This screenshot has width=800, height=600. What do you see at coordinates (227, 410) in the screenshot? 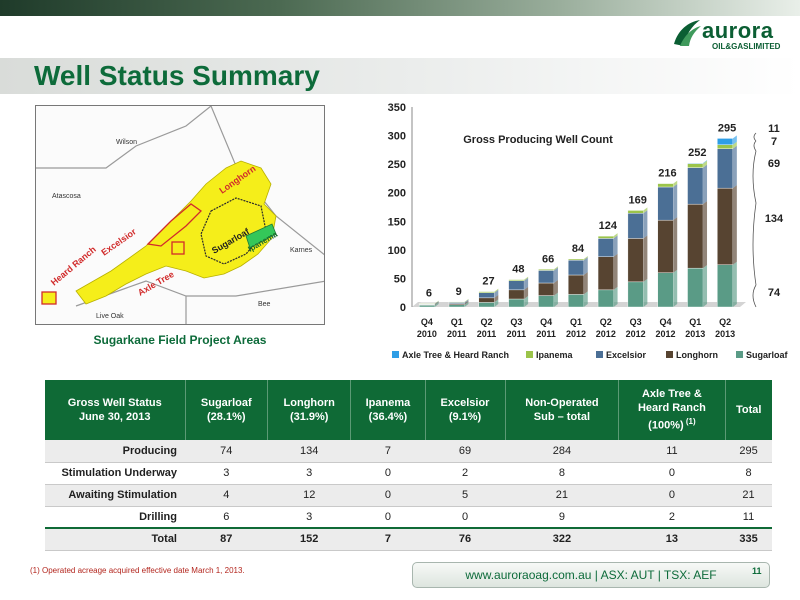
I see `table-header-cell: Sugarloaf (28.1%)` at bounding box center [227, 410].